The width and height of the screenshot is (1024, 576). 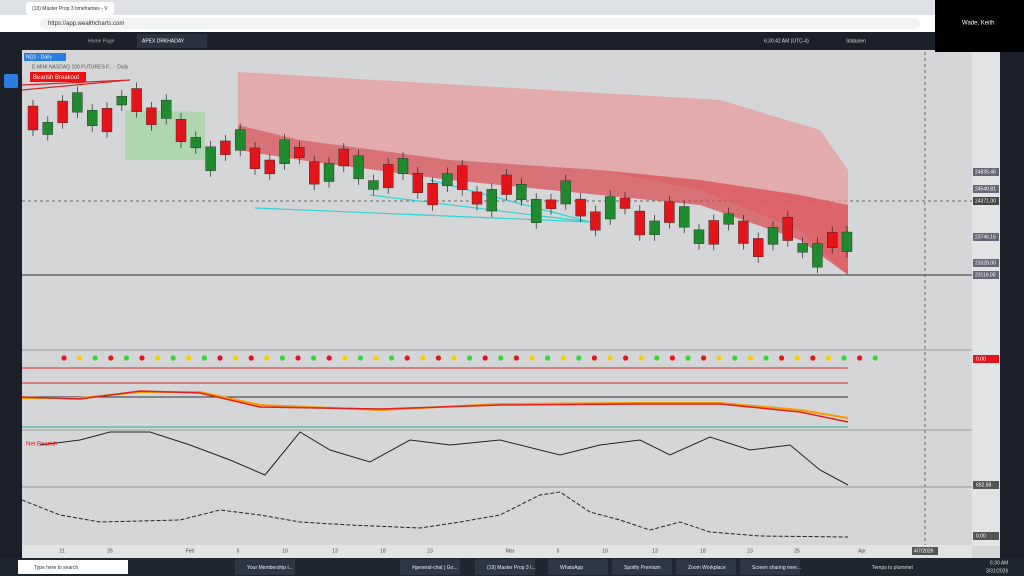 I want to click on left-toolbar, so click(x=11, y=304).